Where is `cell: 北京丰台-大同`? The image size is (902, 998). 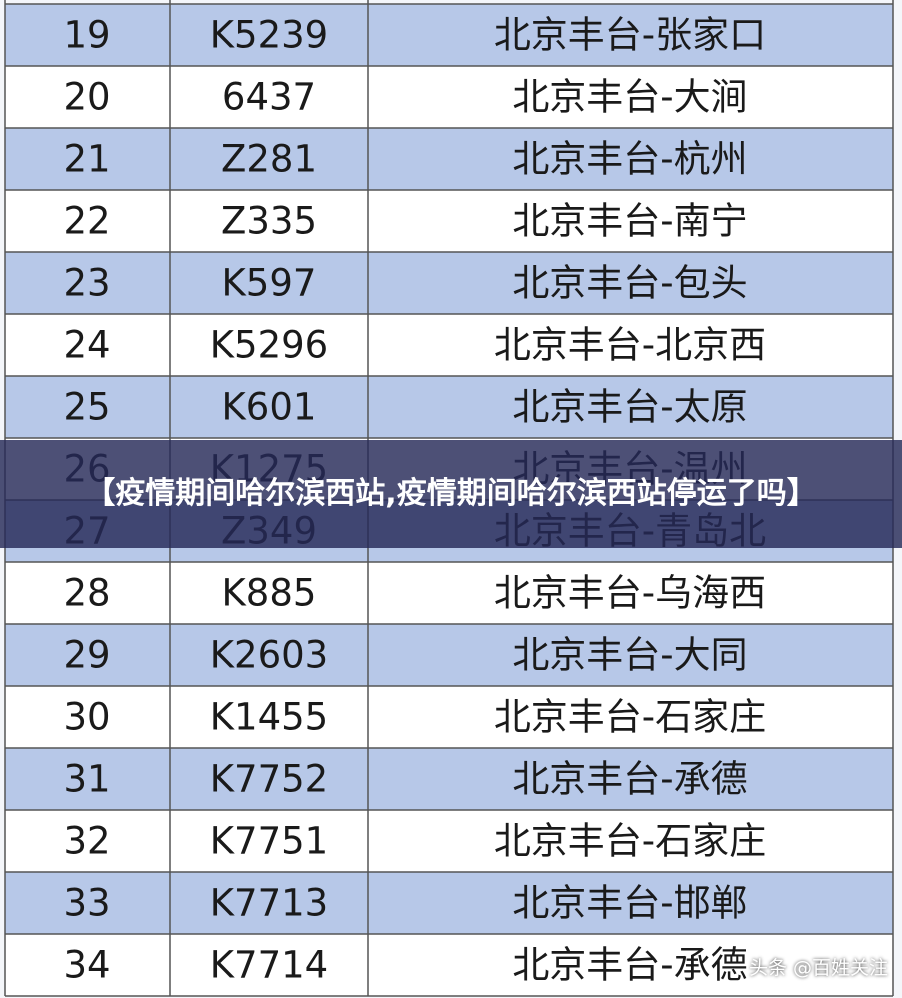 cell: 北京丰台-大同 is located at coordinates (629, 655).